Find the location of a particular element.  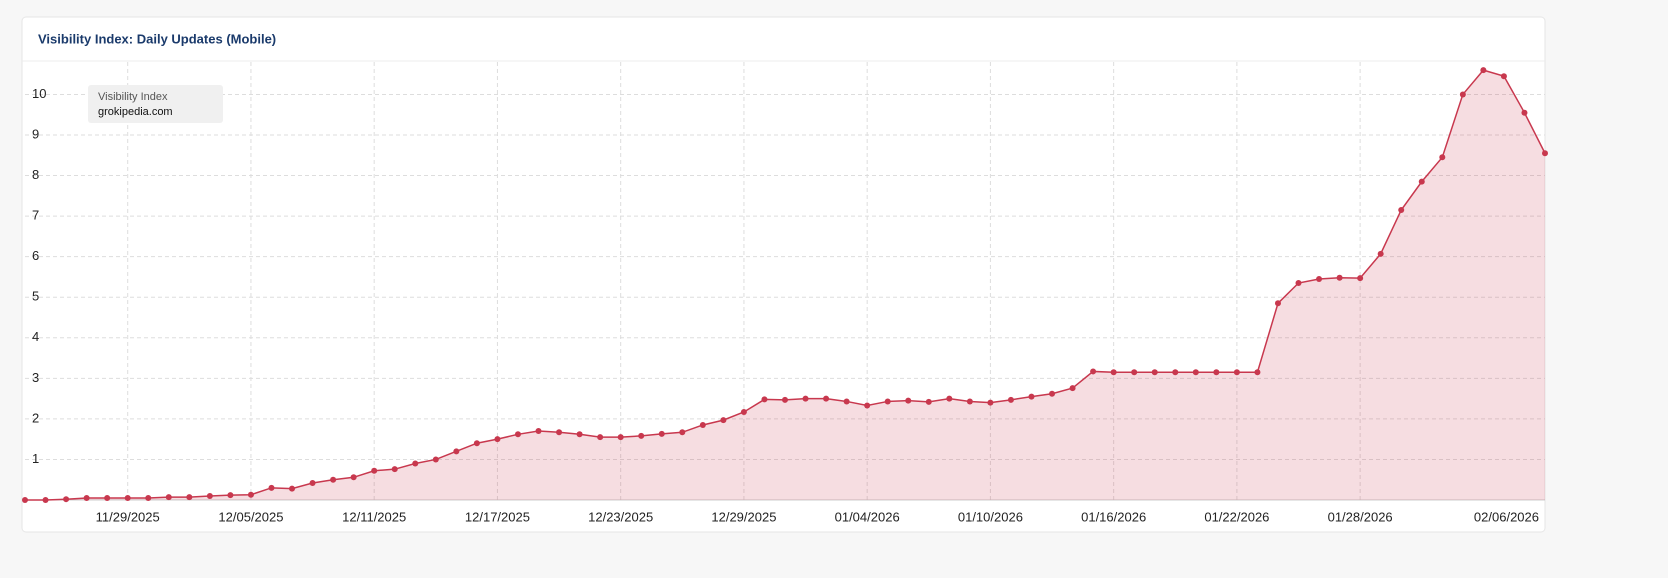

x-tick-label: 01/22/2026 is located at coordinates (1236, 516).